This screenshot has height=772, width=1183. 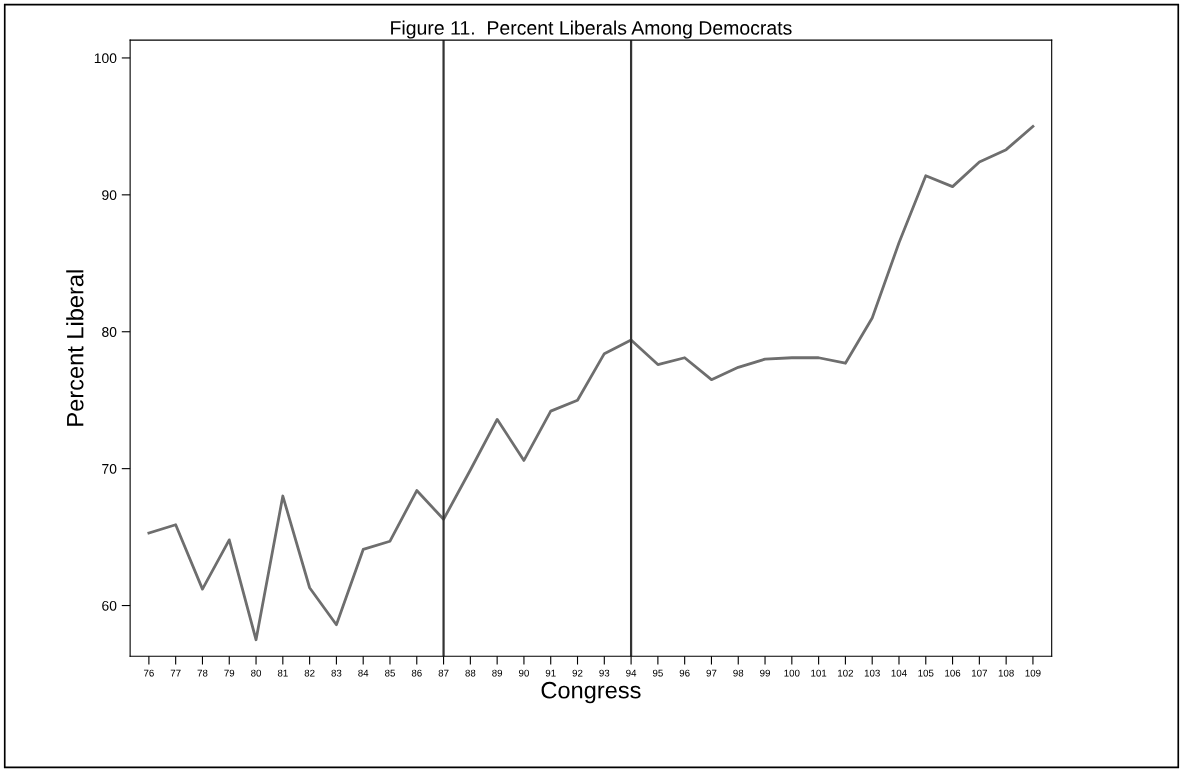 I want to click on x-tick-label: 104, so click(x=899, y=673).